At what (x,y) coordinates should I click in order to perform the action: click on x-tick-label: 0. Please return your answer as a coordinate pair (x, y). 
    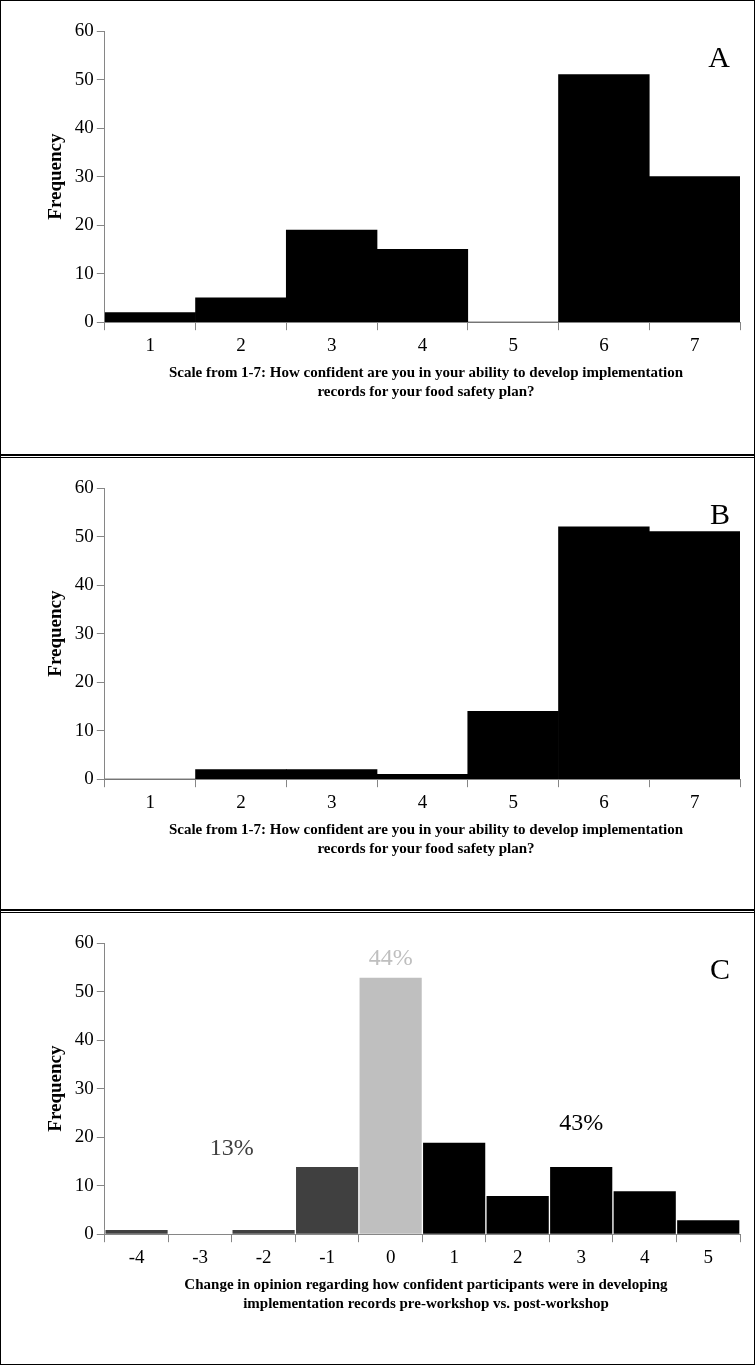
    Looking at the image, I should click on (390, 1256).